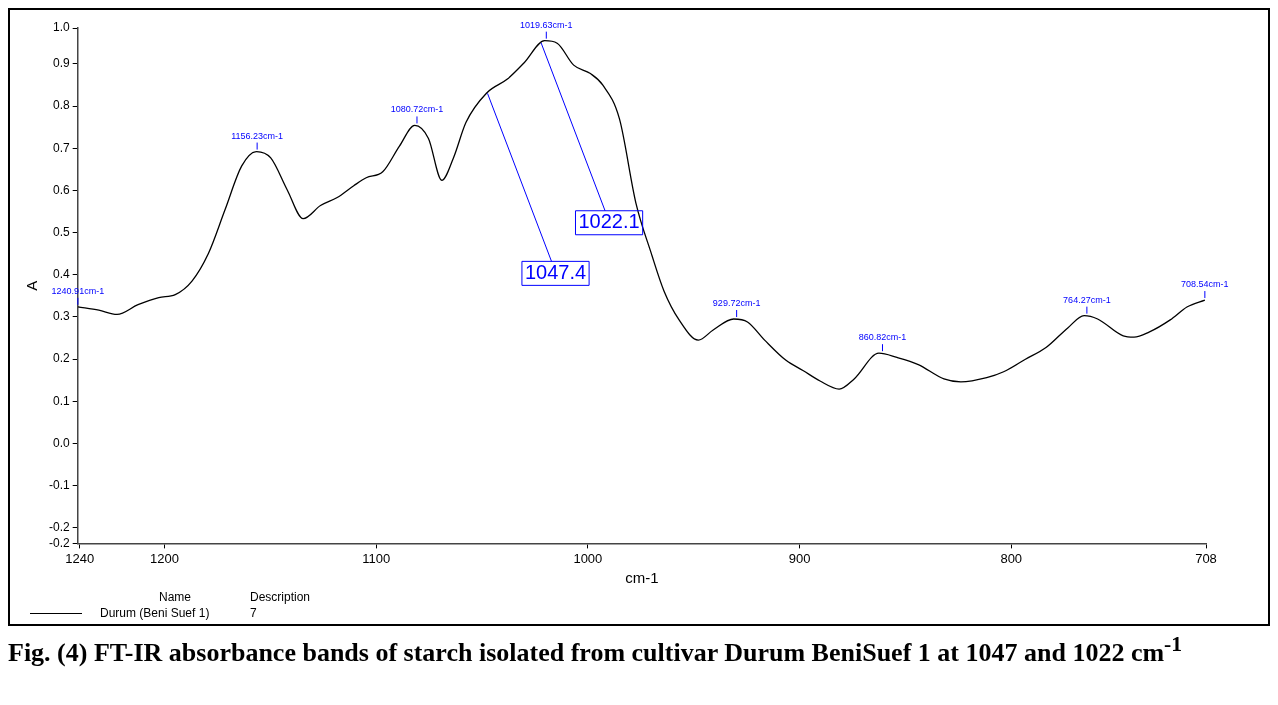  What do you see at coordinates (1205, 284) in the screenshot?
I see `annotation: 708.54cm-1` at bounding box center [1205, 284].